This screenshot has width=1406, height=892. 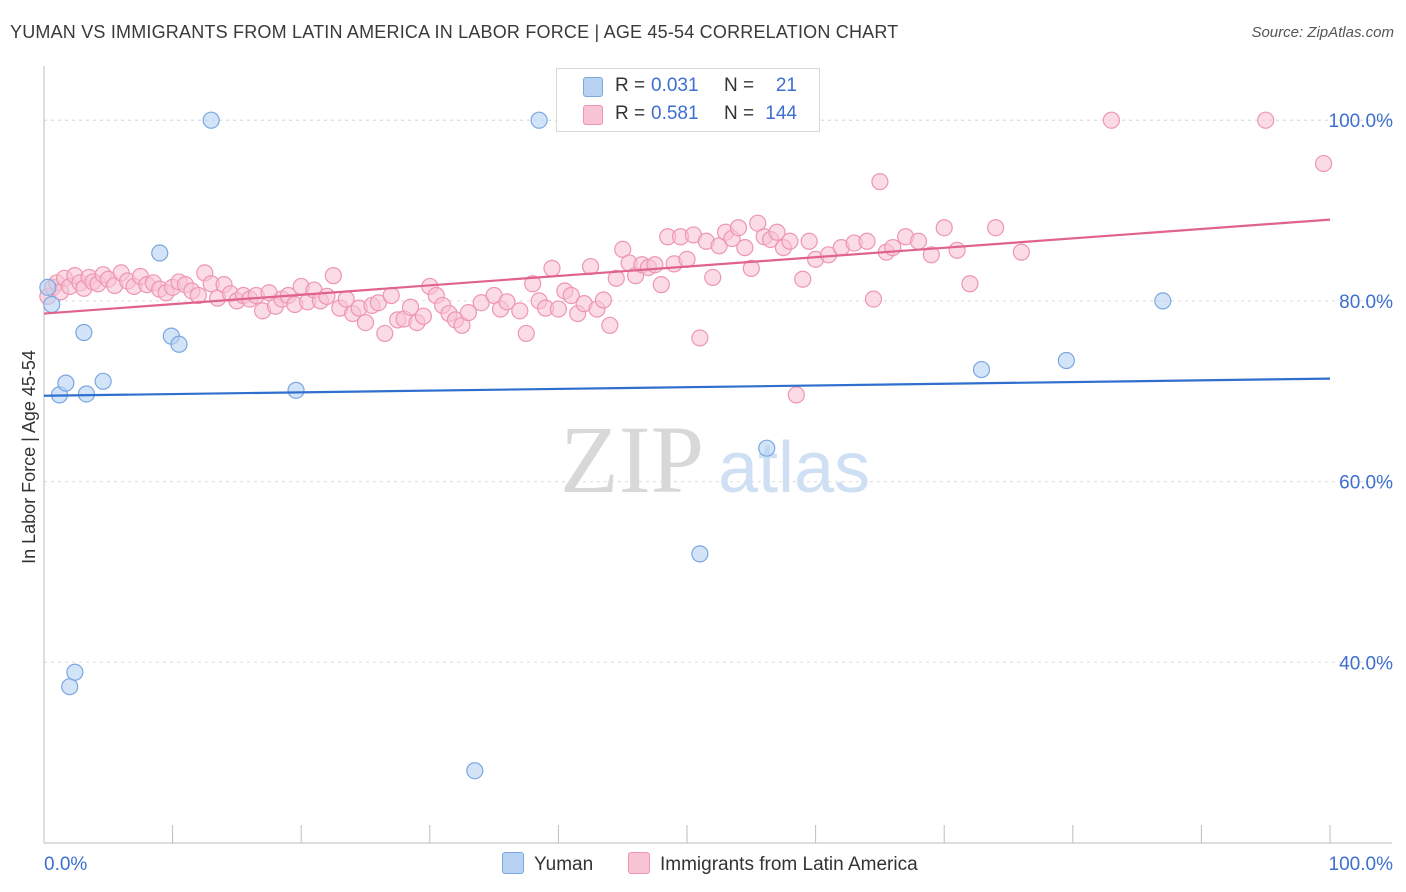 What do you see at coordinates (639, 863) in the screenshot?
I see `bottom-legend-swatch-immigrants` at bounding box center [639, 863].